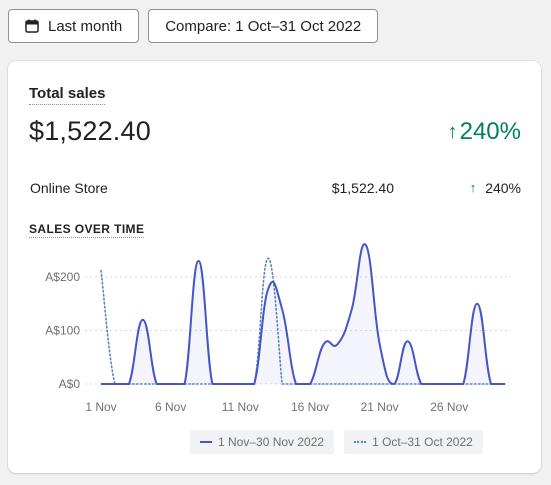 Image resolution: width=551 pixels, height=485 pixels. I want to click on card-title: Total sales, so click(67, 95).